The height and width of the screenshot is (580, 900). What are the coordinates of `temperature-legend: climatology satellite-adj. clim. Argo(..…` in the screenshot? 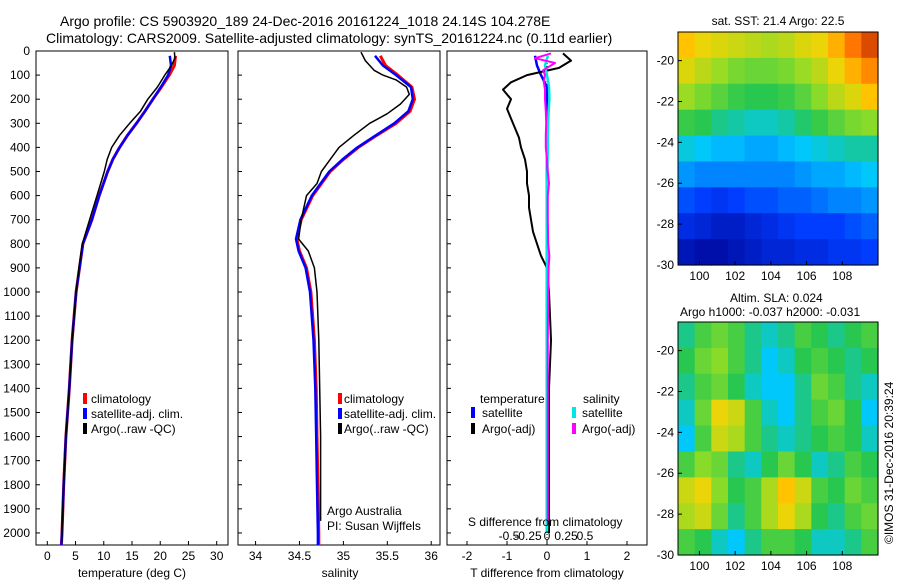 It's located at (133, 414).